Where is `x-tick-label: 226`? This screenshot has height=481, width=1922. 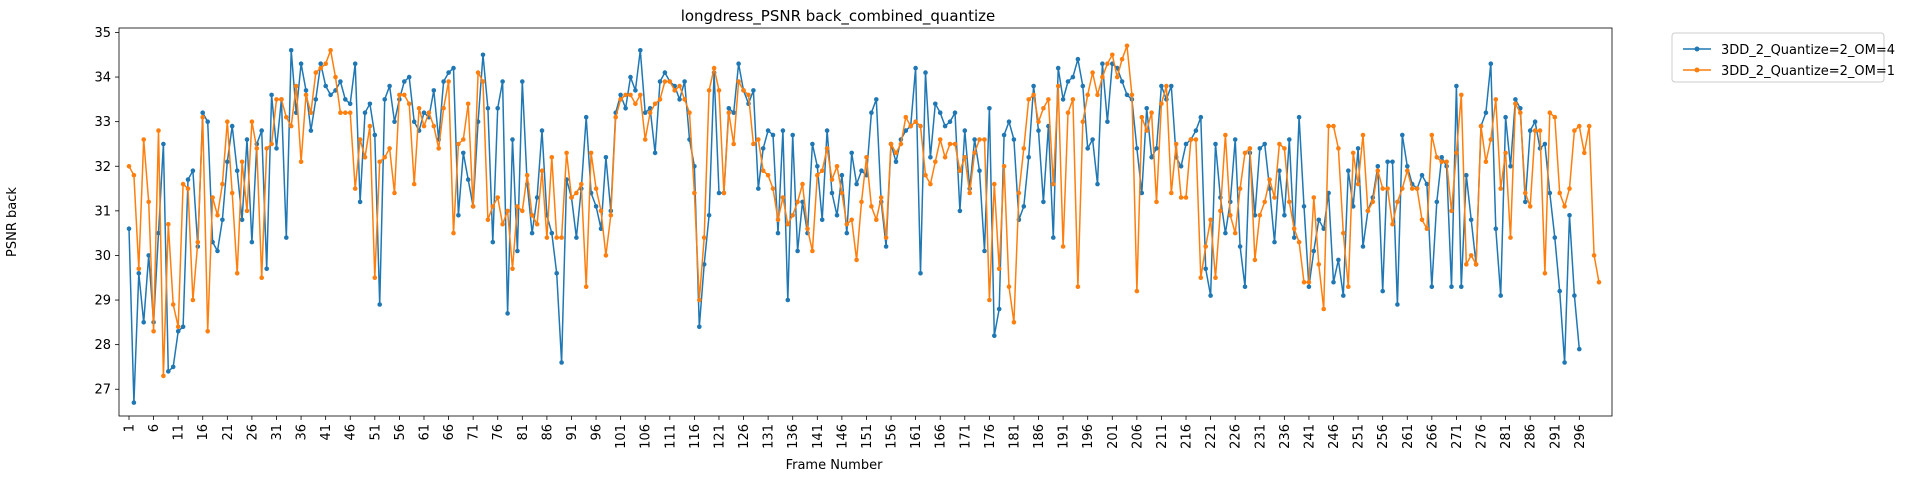 x-tick-label: 226 is located at coordinates (1236, 436).